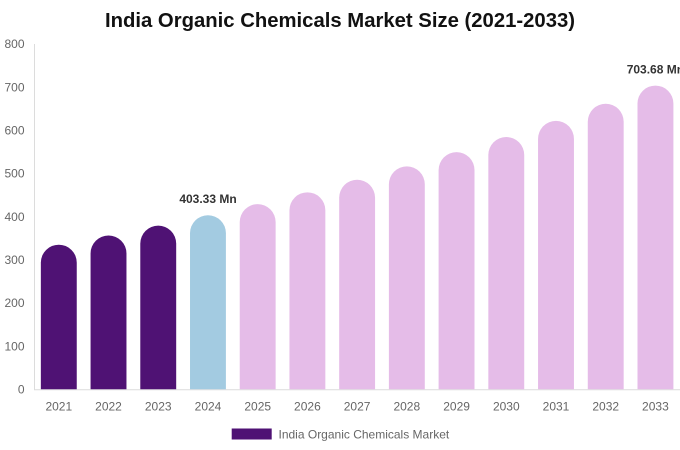  I want to click on svg-text: 2027, so click(357, 407).